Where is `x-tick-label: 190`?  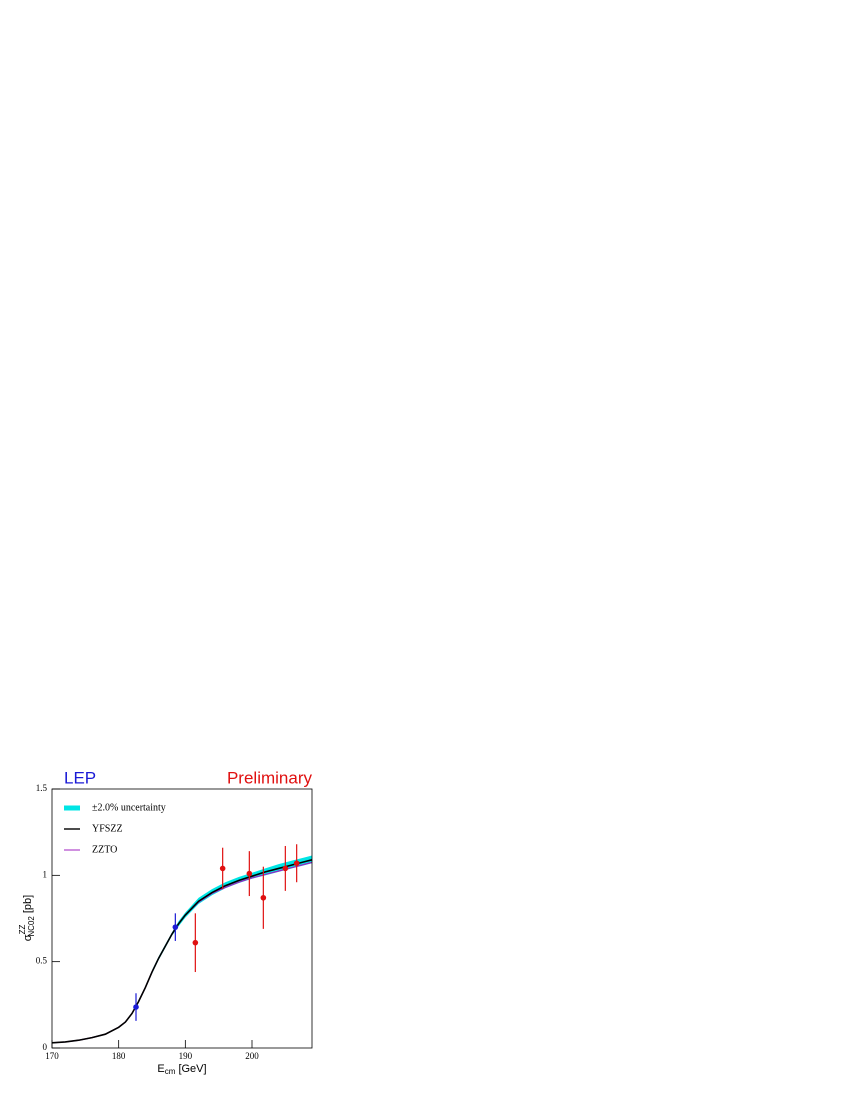 x-tick-label: 190 is located at coordinates (186, 1056).